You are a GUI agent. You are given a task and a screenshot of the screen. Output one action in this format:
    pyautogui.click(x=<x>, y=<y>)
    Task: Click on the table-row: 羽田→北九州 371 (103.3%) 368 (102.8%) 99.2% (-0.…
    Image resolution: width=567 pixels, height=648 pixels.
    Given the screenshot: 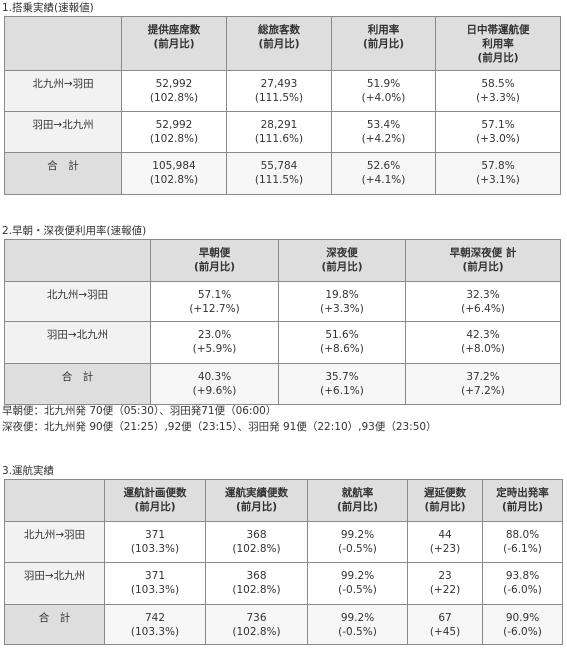 What is the action you would take?
    pyautogui.click(x=283, y=583)
    